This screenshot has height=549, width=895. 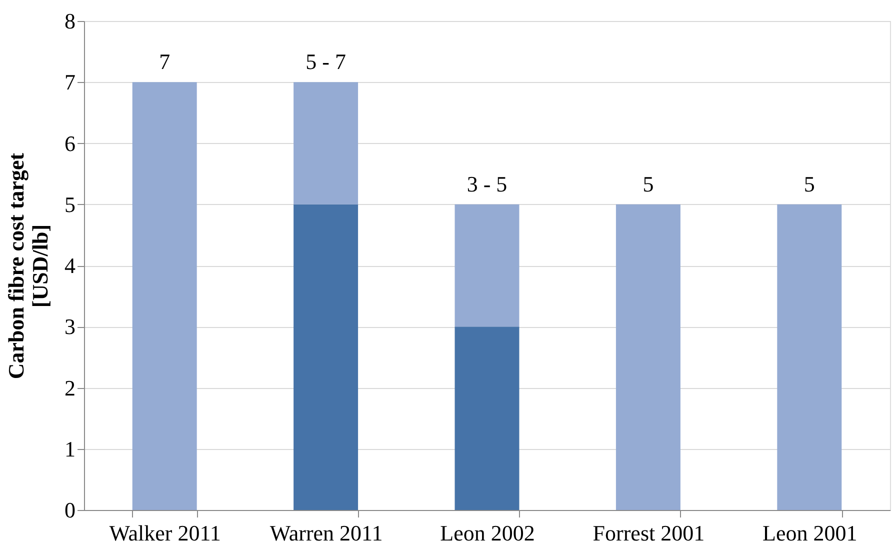 I want to click on x-tick-label: Leon 2002, so click(x=487, y=533).